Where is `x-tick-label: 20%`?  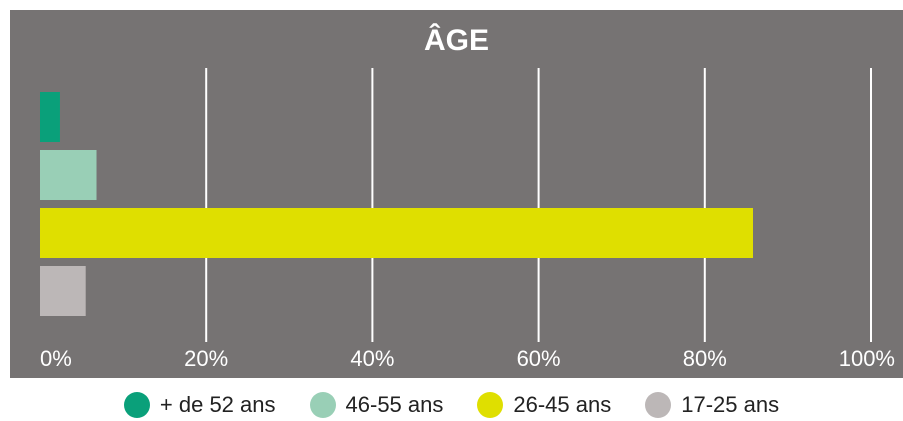 x-tick-label: 20% is located at coordinates (206, 358).